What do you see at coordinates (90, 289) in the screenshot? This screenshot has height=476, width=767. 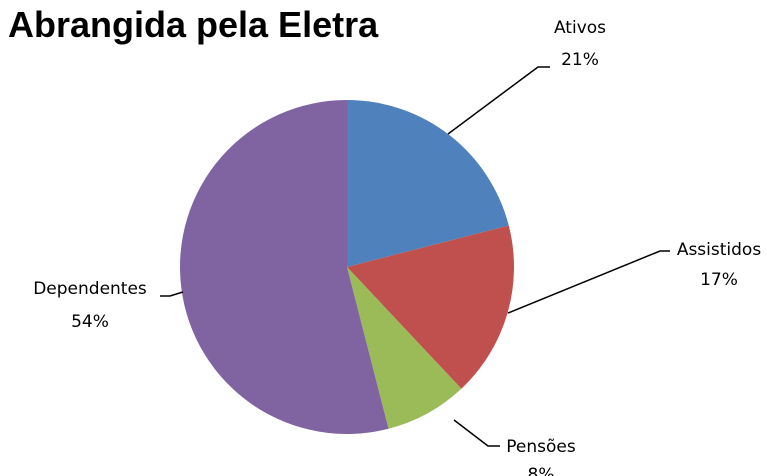 I see `slice-label-dependentes: Dependentes` at bounding box center [90, 289].